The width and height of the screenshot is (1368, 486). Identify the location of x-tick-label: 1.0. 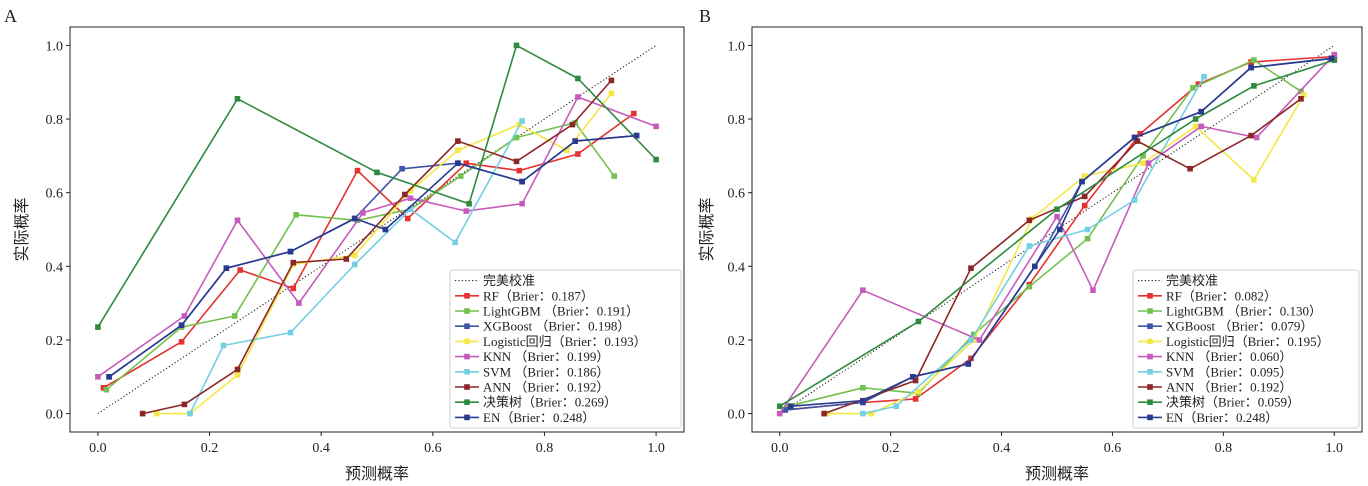
(1335, 448).